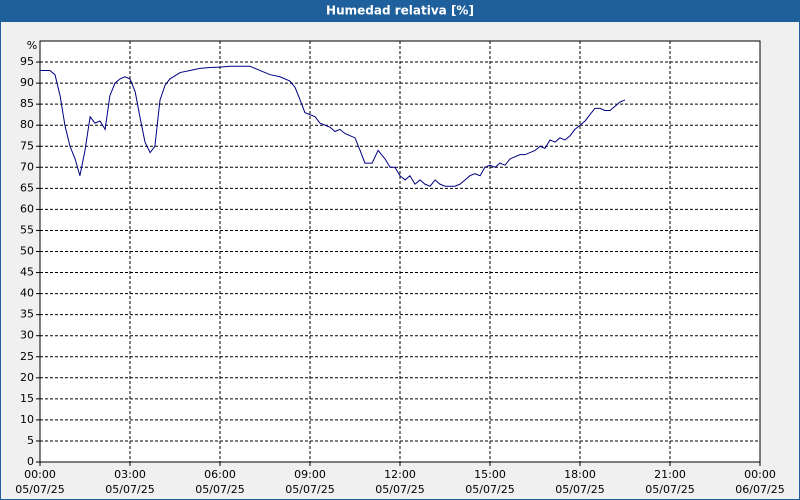 This screenshot has height=500, width=800. What do you see at coordinates (32, 45) in the screenshot?
I see `y-axis-label: %` at bounding box center [32, 45].